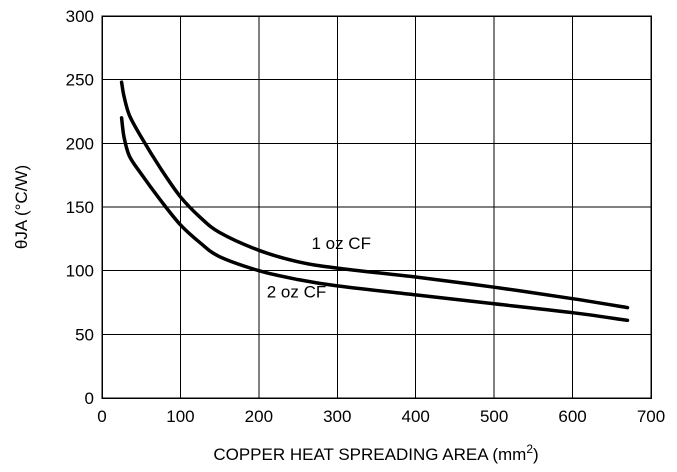  I want to click on y-tick-label: 250, so click(80, 80).